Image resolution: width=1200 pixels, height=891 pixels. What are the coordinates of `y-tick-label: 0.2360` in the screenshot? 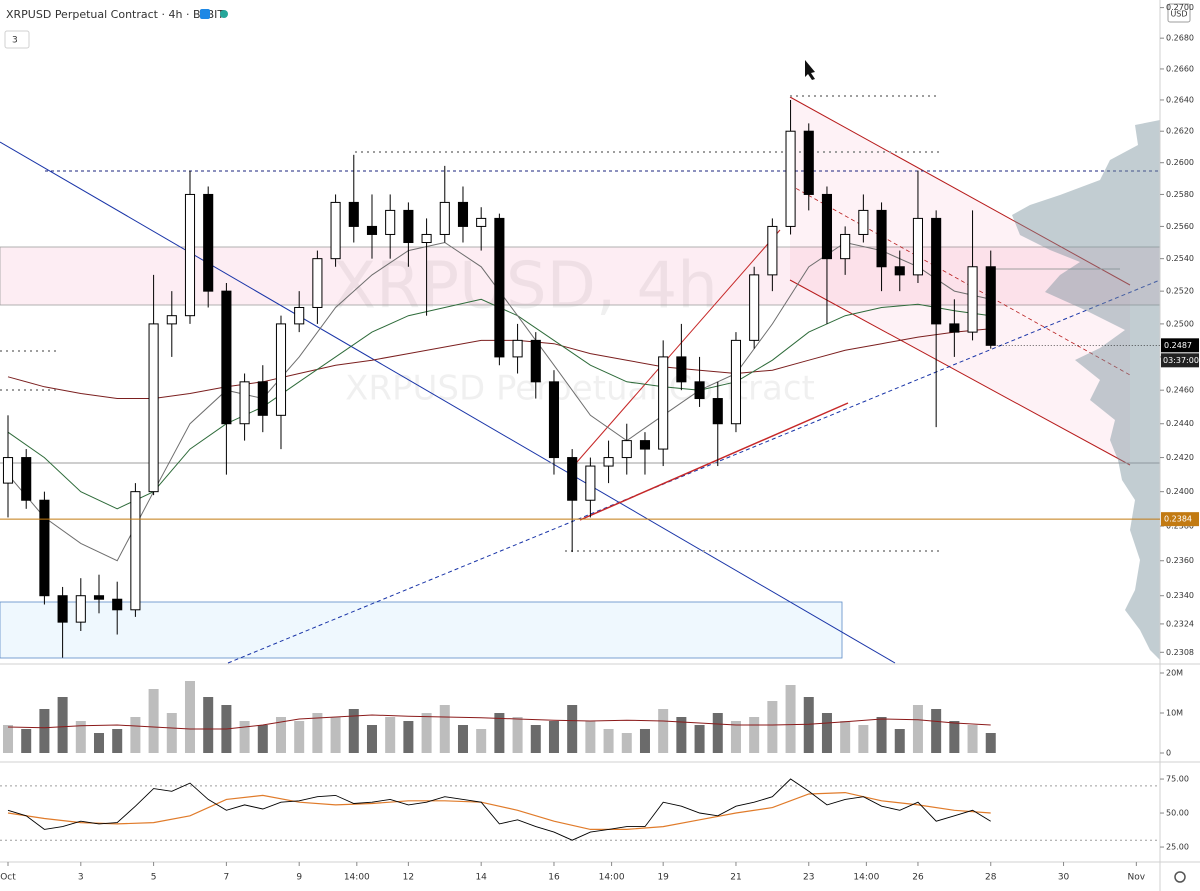 It's located at (1180, 560).